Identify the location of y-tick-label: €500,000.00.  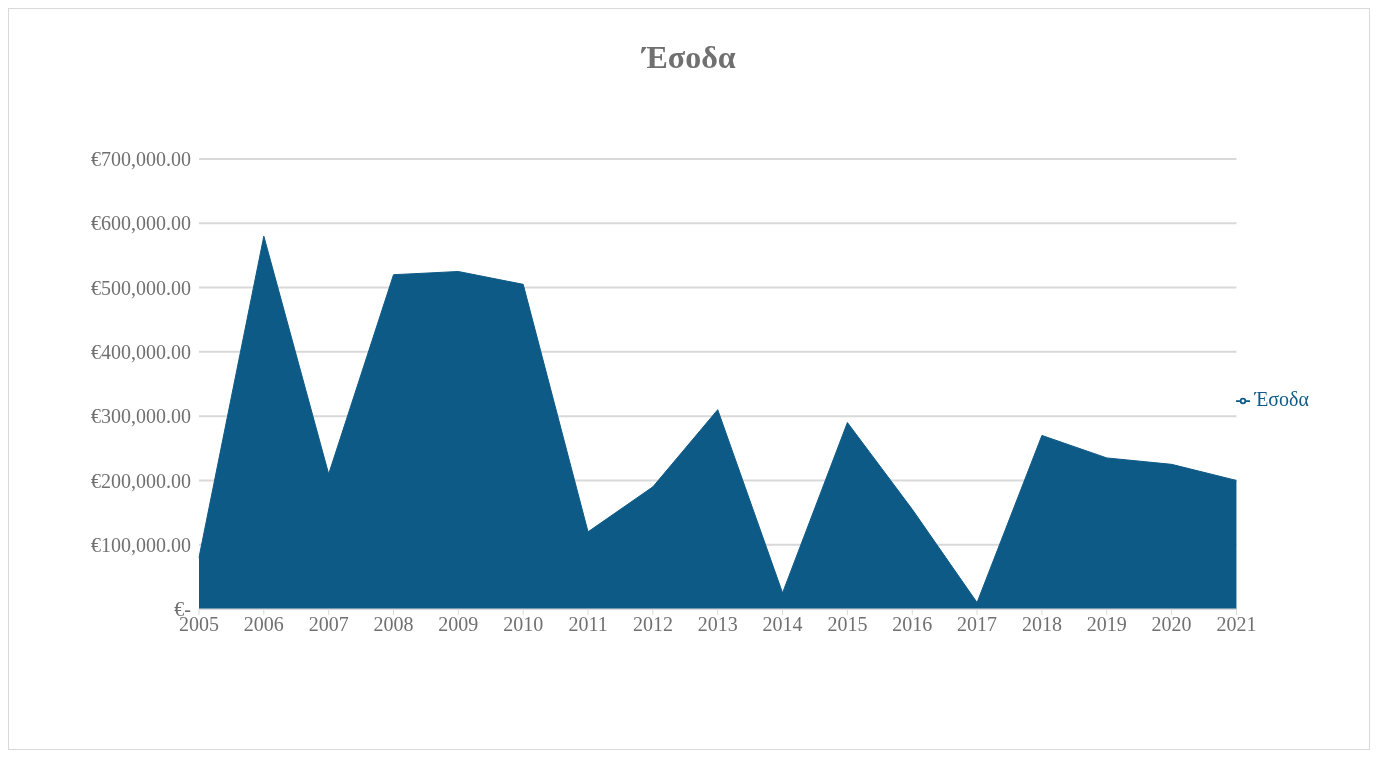
(141, 287).